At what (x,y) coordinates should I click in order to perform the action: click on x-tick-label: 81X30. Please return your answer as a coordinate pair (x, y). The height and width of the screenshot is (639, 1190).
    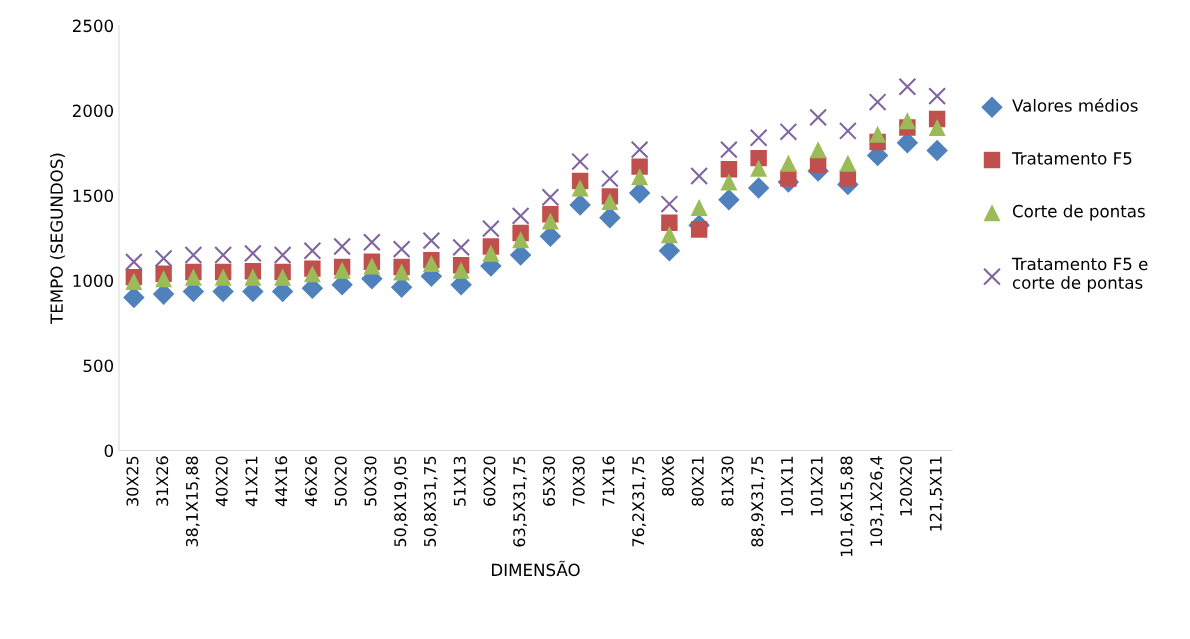
    Looking at the image, I should click on (727, 481).